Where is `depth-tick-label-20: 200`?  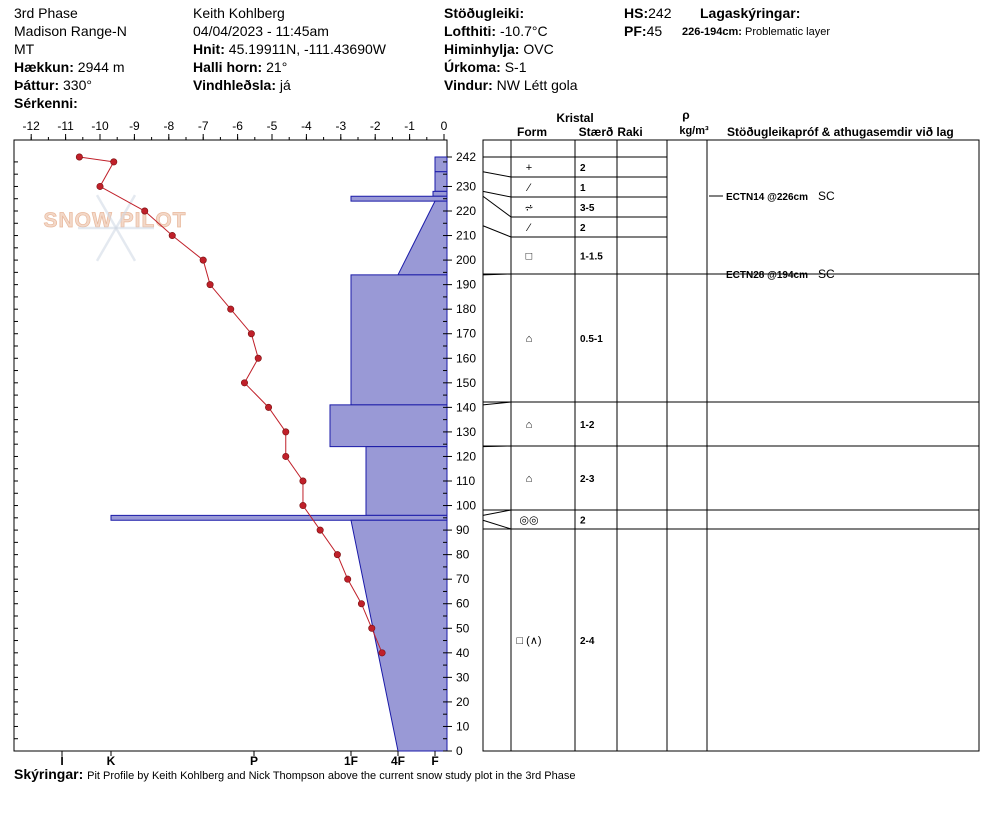 depth-tick-label-20: 200 is located at coordinates (466, 260).